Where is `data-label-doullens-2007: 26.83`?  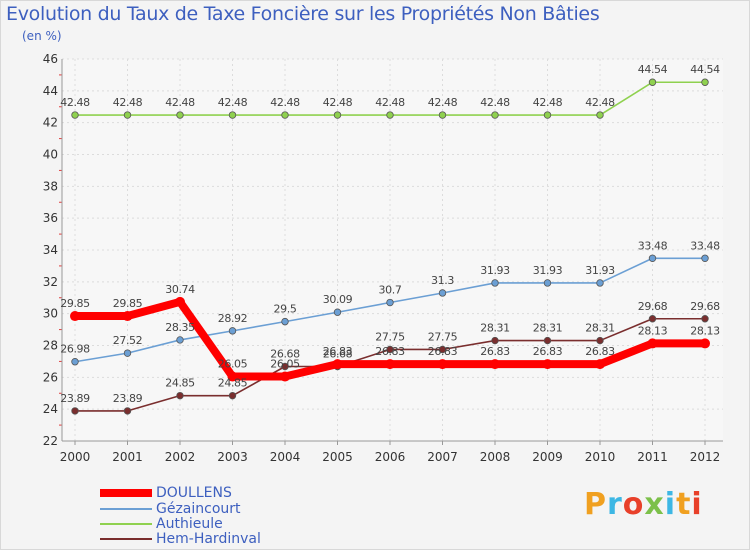 data-label-doullens-2007: 26.83 is located at coordinates (443, 351).